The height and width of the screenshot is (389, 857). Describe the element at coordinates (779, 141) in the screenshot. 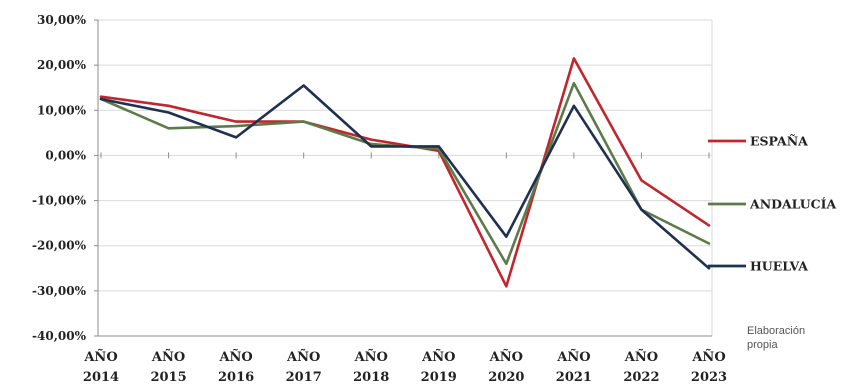

I see `legend-label: ESPAÑA` at that location.